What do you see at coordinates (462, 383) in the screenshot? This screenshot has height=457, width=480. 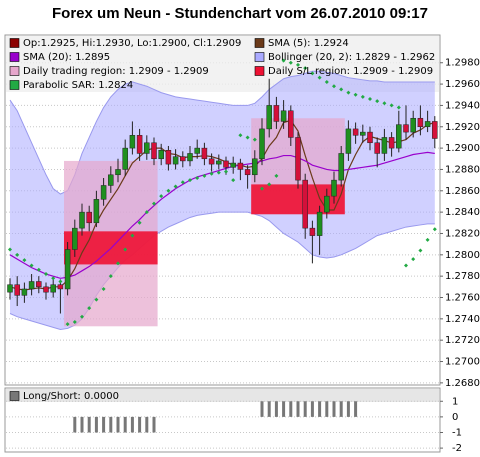 I see `y-tick-label: 1.2680` at bounding box center [462, 383].